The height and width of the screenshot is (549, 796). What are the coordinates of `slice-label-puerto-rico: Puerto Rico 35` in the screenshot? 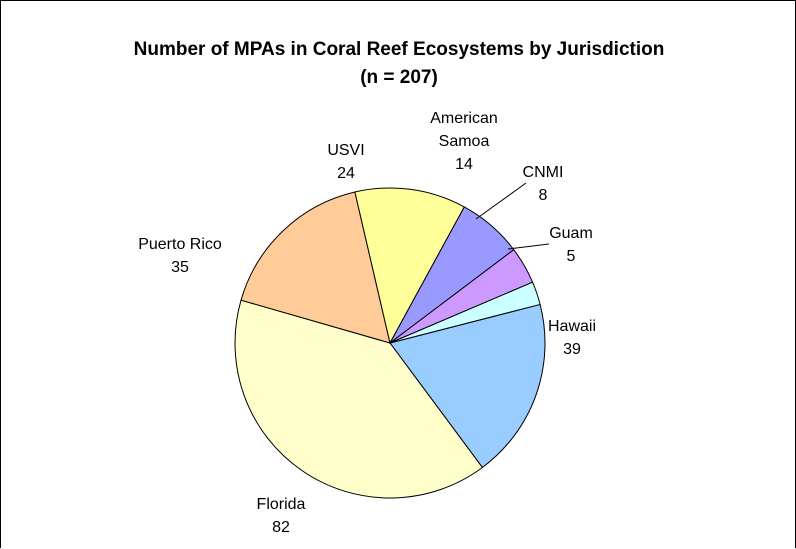 It's located at (180, 256).